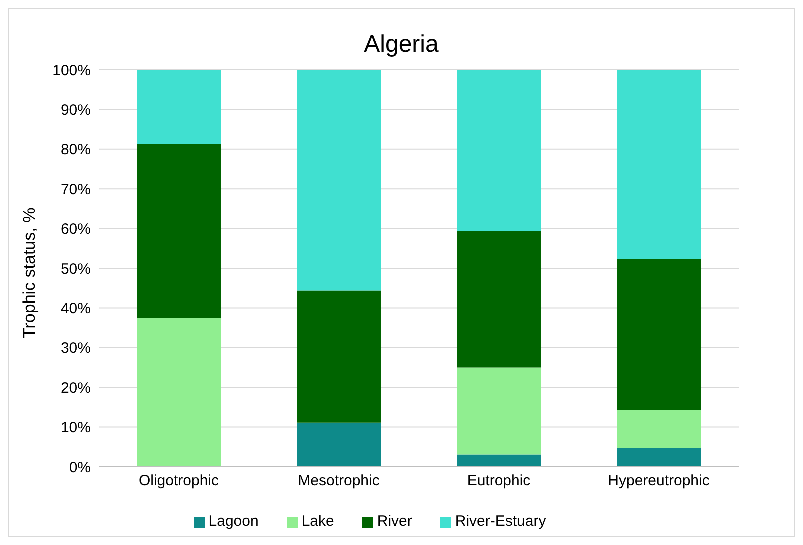  I want to click on y-tick-label: 10%, so click(75, 428).